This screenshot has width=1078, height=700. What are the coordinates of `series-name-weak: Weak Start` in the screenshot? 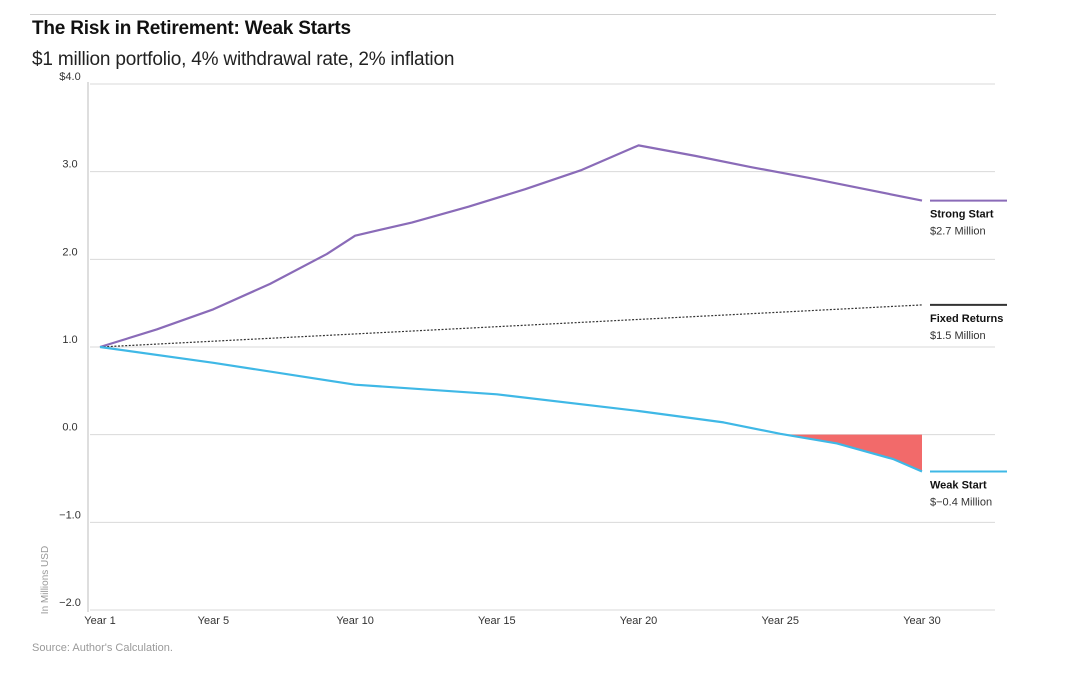 It's located at (958, 485).